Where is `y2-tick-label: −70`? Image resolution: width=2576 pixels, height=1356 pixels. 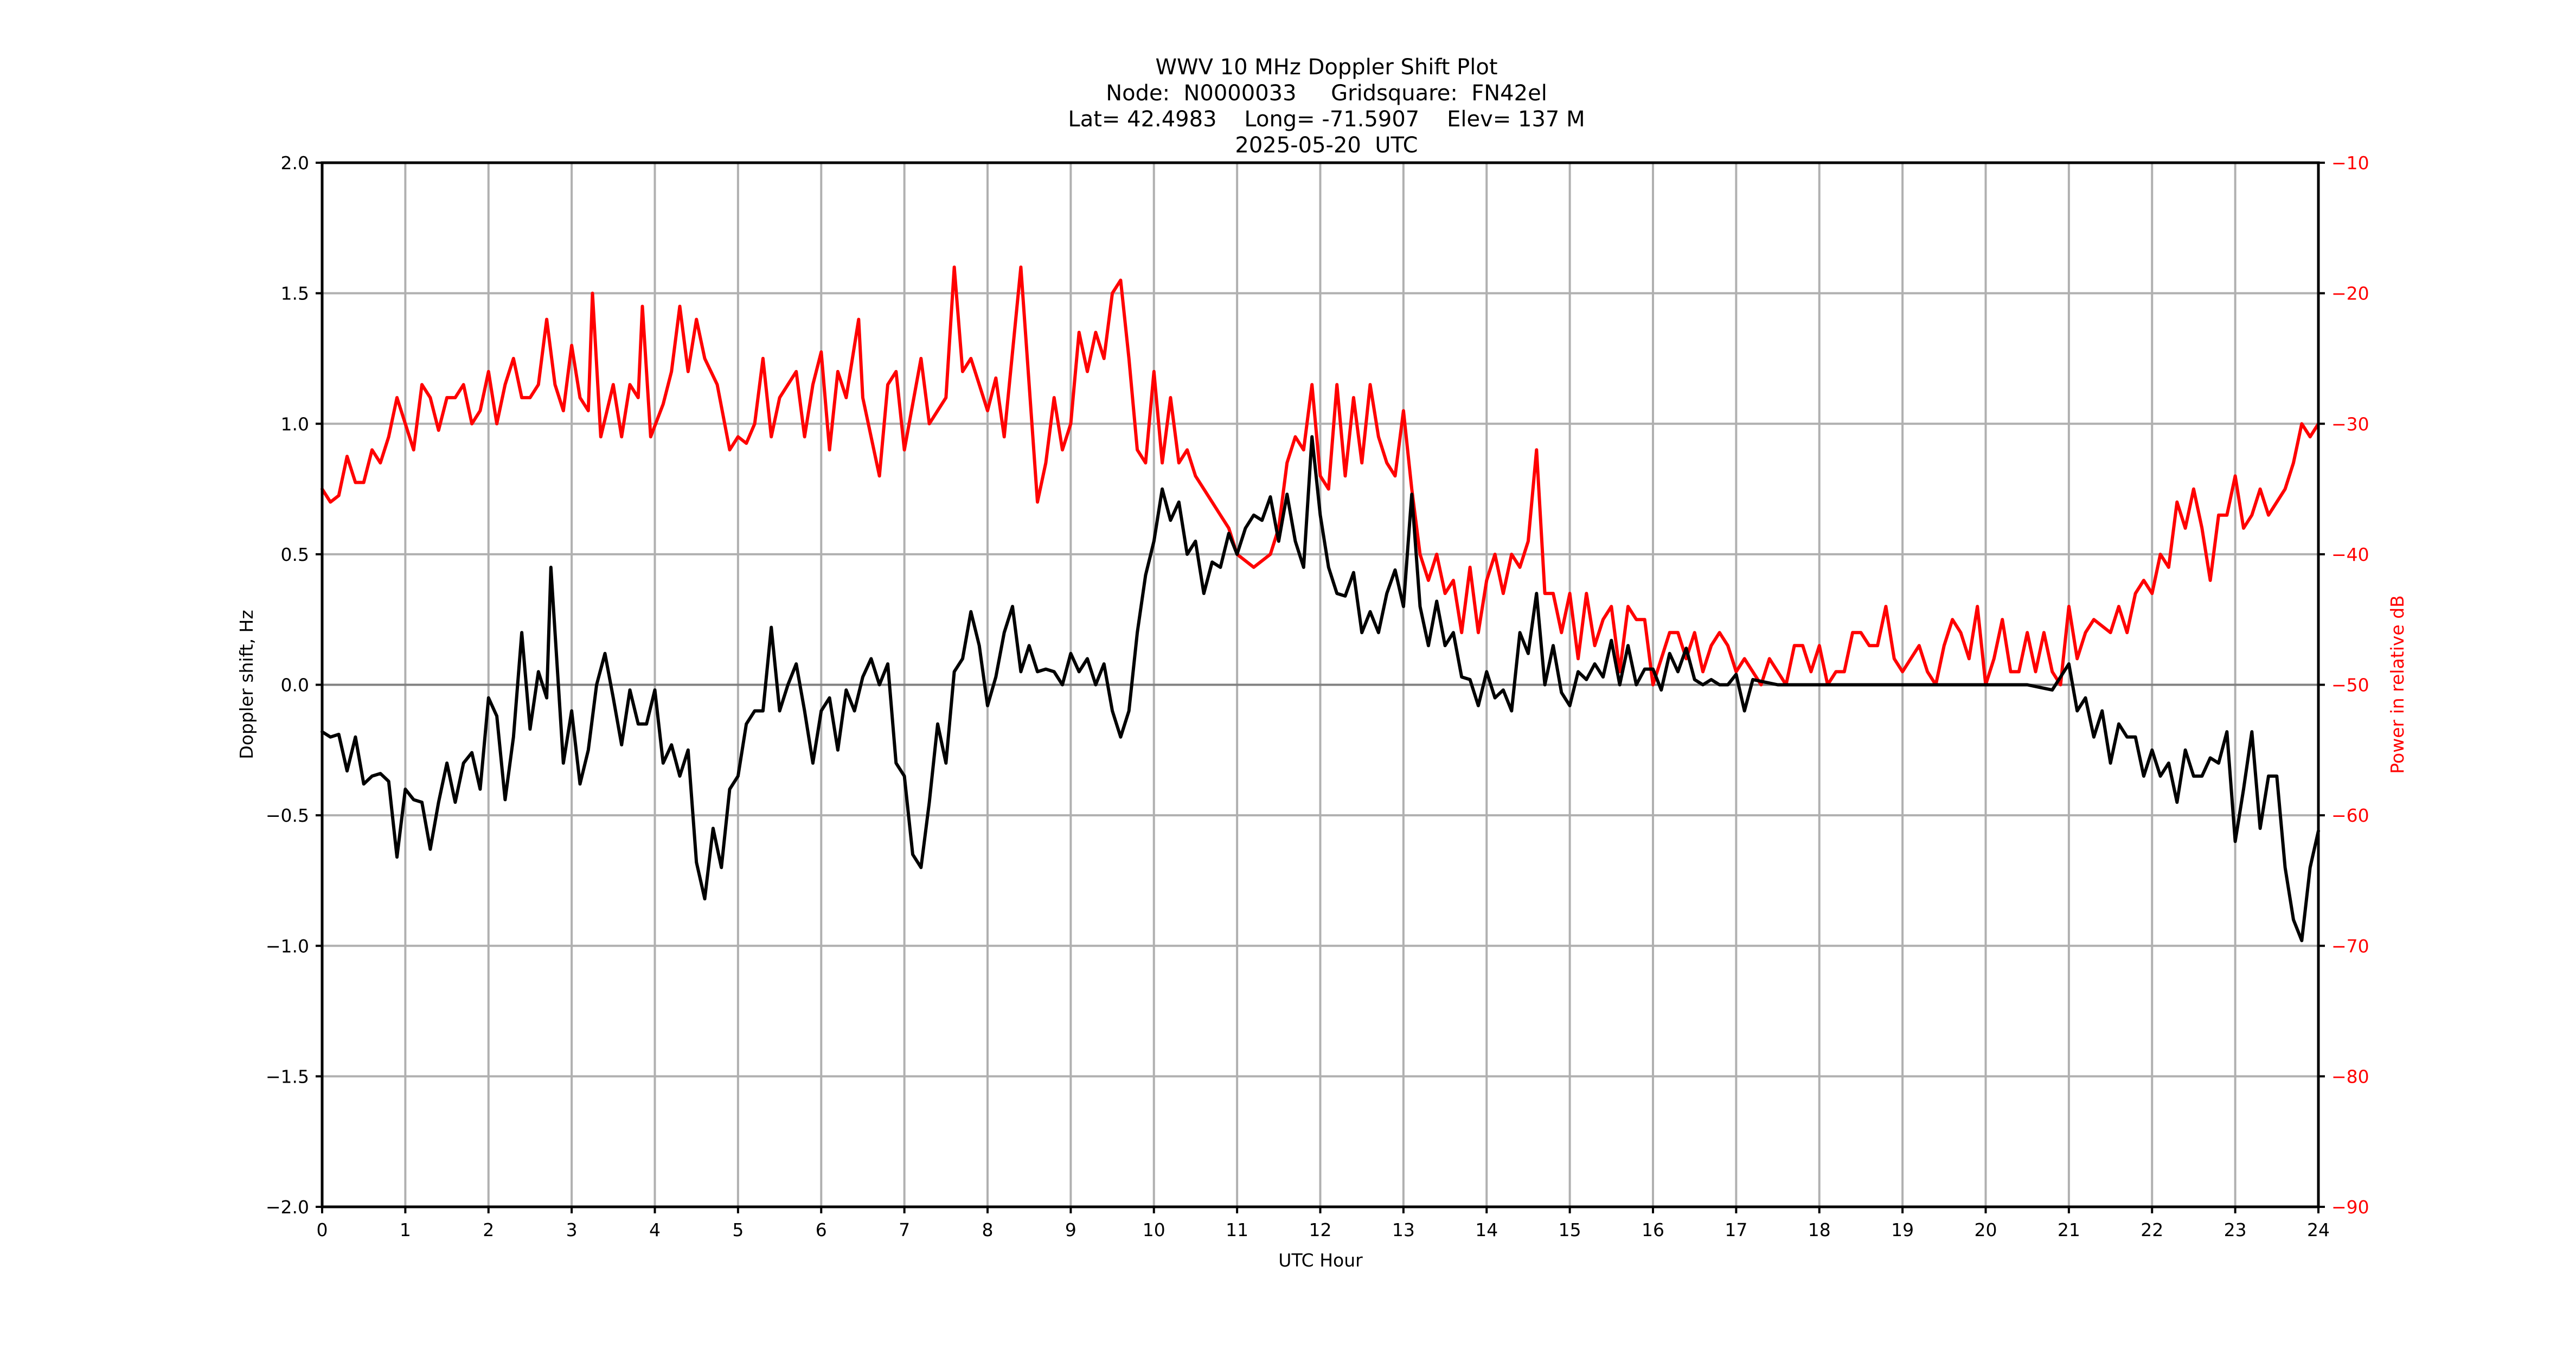
y2-tick-label: −70 is located at coordinates (2350, 946).